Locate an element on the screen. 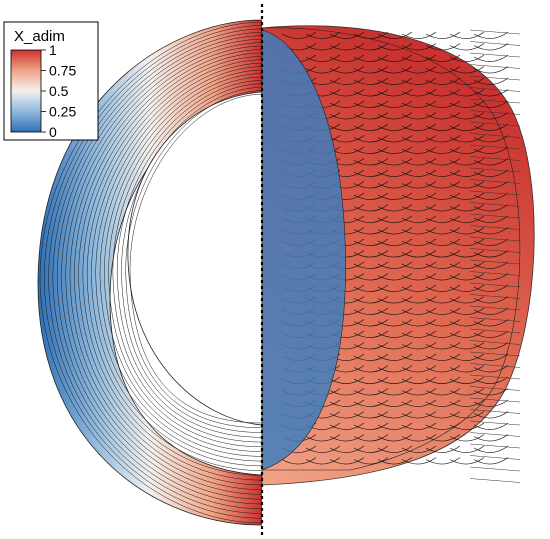 The image size is (550, 539). legend-tick-label: 0.25 is located at coordinates (62, 112).